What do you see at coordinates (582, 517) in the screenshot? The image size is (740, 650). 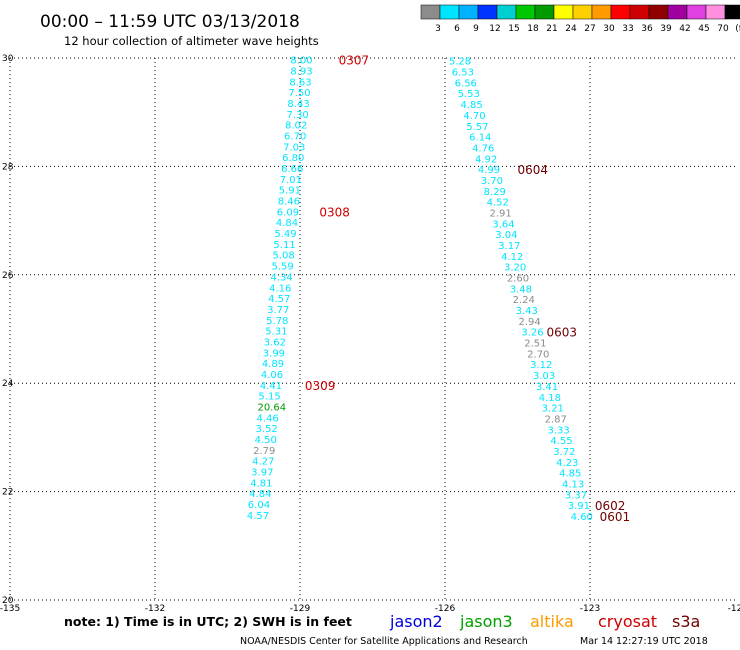 I see `wave-height-point: 4.60` at bounding box center [582, 517].